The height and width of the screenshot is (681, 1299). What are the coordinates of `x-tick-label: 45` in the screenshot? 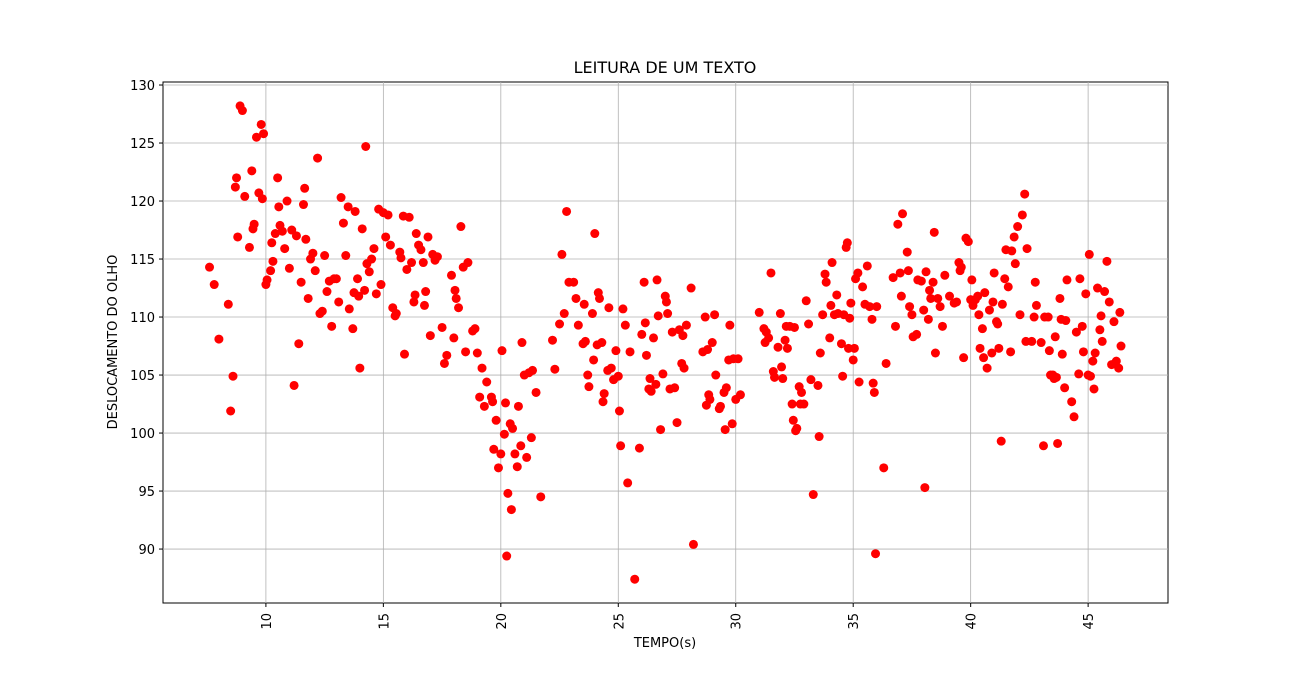 It's located at (1089, 621).